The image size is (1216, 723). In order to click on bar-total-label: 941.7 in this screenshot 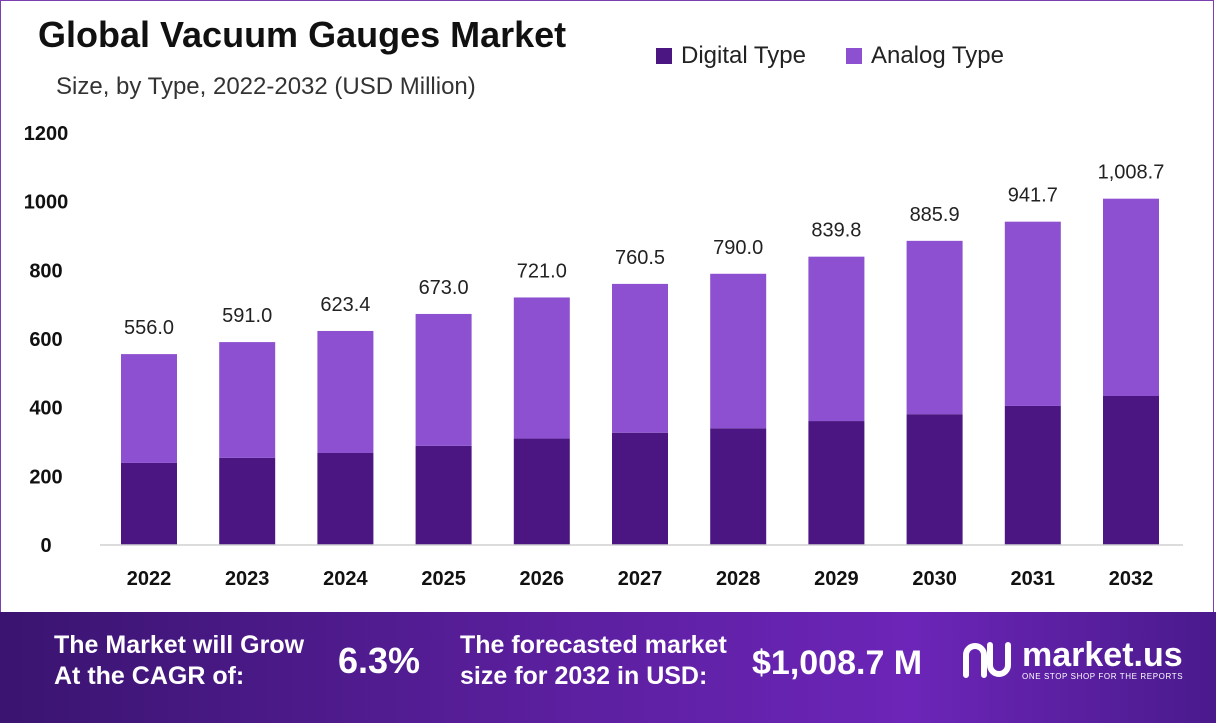, I will do `click(1033, 196)`.